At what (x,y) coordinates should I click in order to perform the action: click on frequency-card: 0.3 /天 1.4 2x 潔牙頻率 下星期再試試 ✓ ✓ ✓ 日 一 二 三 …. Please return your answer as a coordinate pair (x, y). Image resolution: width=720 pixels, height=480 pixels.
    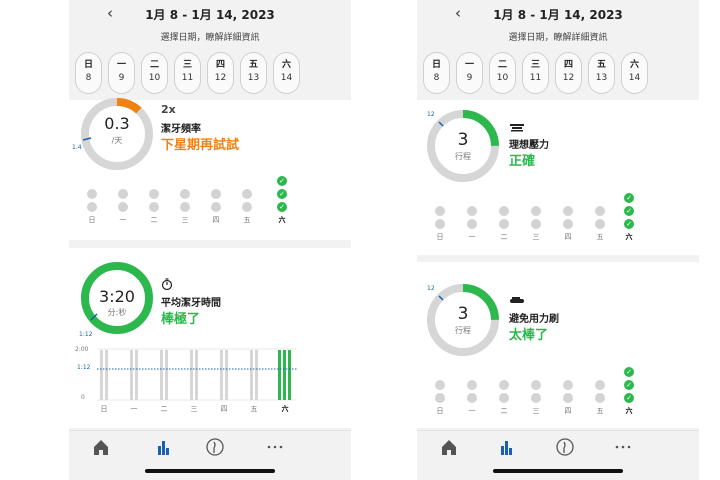
    Looking at the image, I should click on (210, 169).